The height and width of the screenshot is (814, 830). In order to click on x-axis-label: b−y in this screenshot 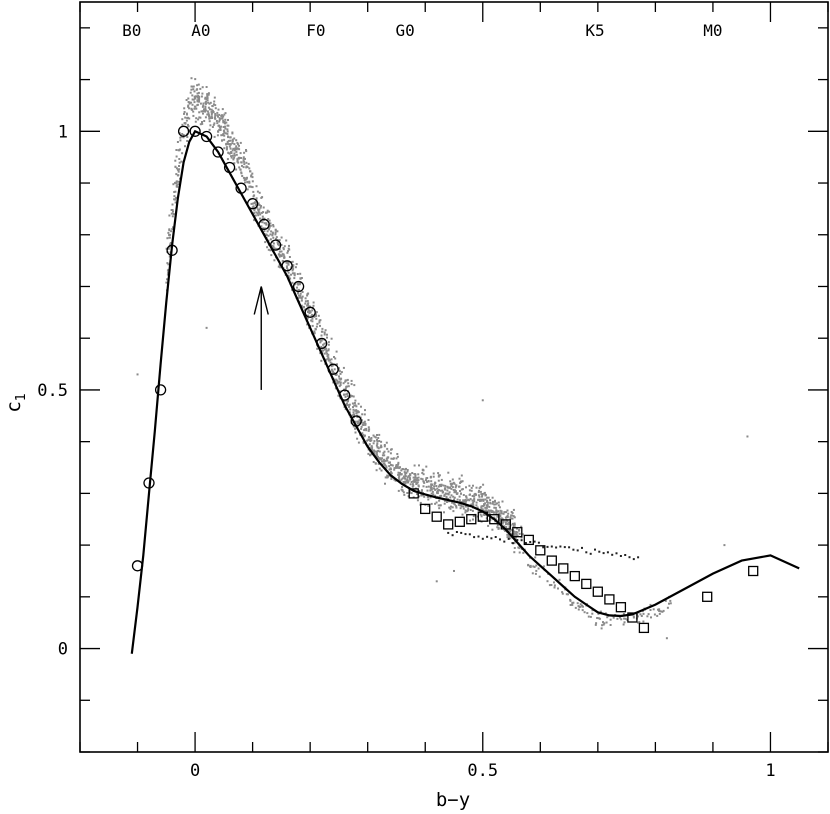, I will do `click(453, 800)`.